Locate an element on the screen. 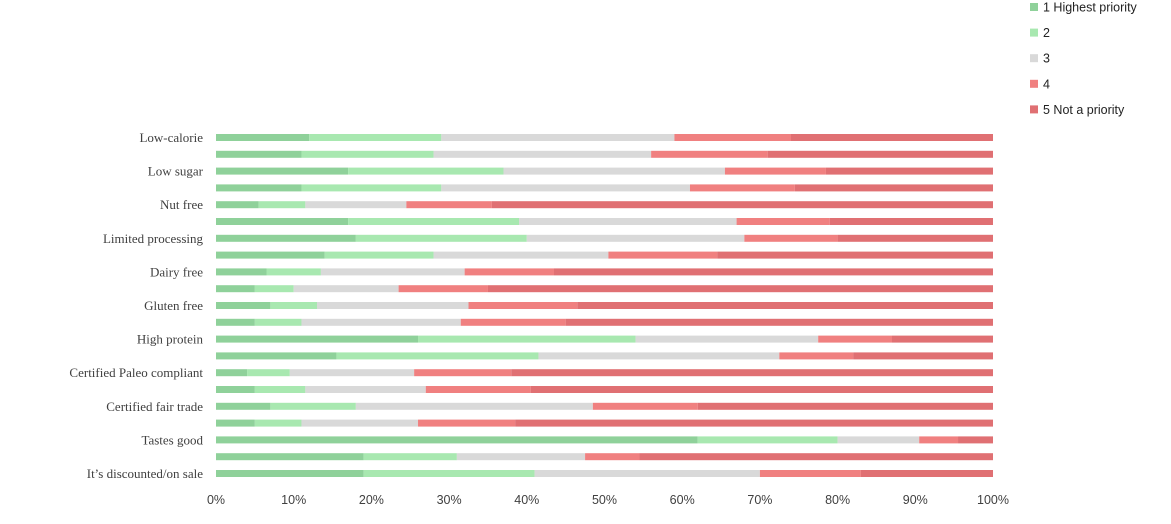  category-label: It’s discounted/on sale is located at coordinates (145, 473).